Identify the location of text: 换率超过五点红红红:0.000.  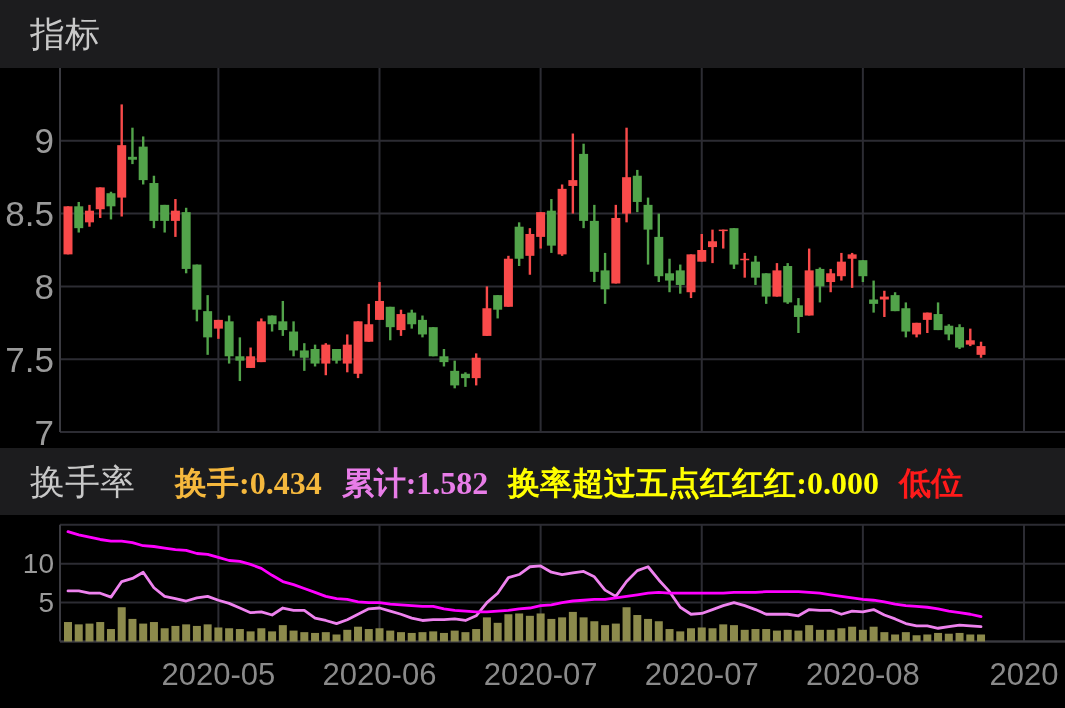
(693, 482).